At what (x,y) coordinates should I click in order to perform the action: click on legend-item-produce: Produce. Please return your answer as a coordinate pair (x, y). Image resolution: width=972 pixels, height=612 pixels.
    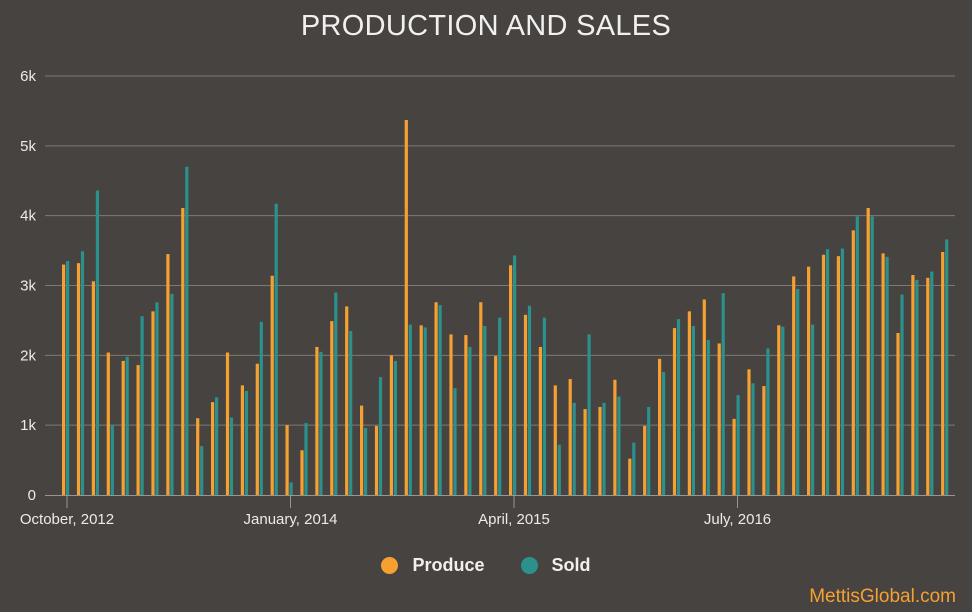
    Looking at the image, I should click on (433, 565).